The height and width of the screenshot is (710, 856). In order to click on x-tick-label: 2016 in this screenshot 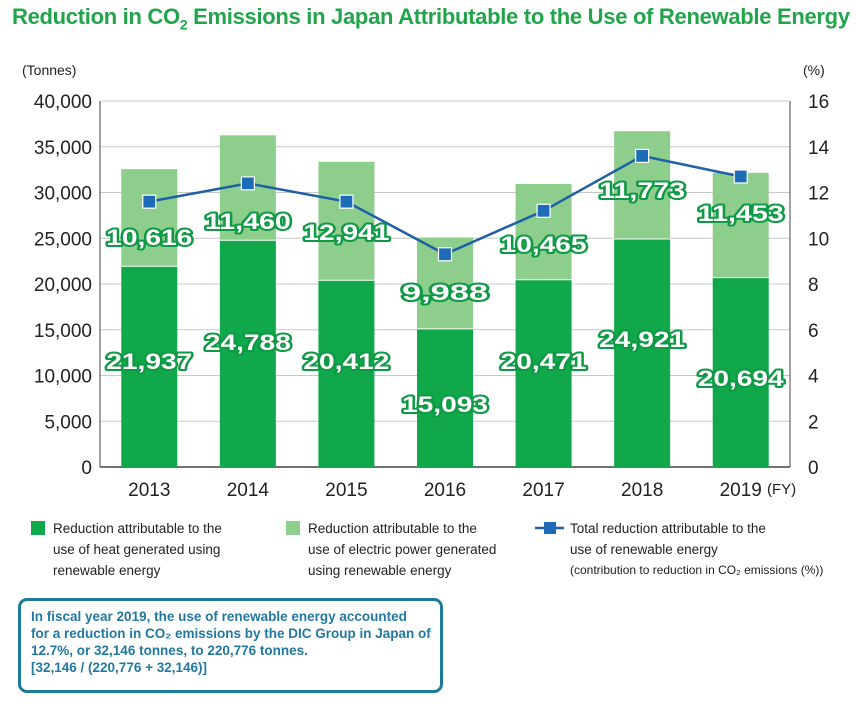, I will do `click(445, 490)`.